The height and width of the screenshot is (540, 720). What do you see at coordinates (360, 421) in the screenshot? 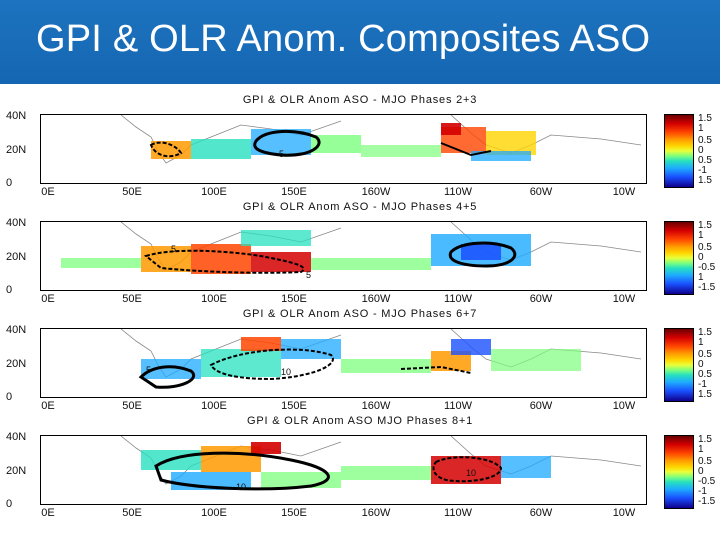
I see `panel-title: GPI & OLR Anom ASO MJO Phases 8+1` at bounding box center [360, 421].